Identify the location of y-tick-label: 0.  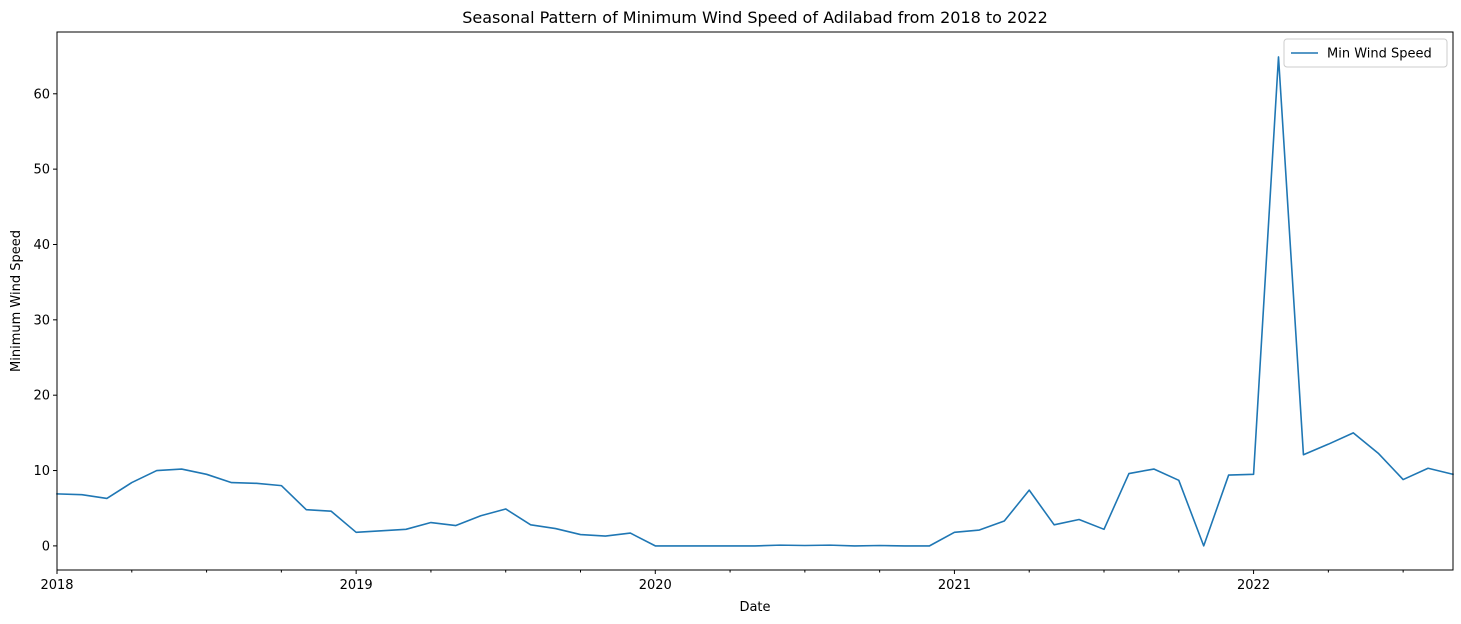
(46, 546).